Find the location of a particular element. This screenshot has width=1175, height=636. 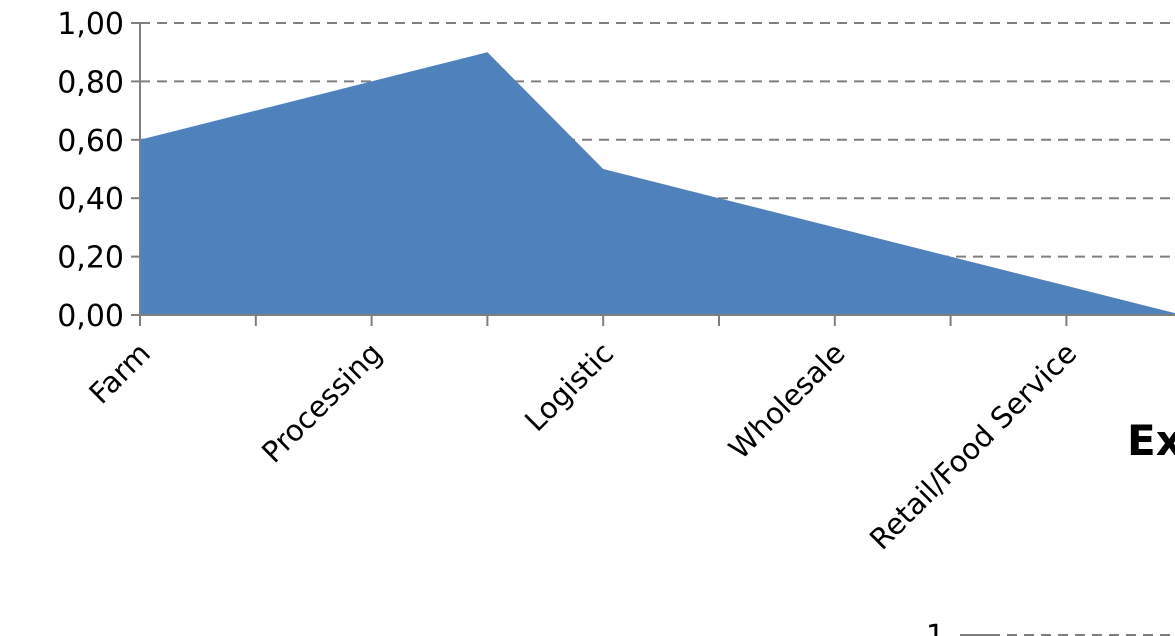

y-tick-label: 0,40 is located at coordinates (90, 199).